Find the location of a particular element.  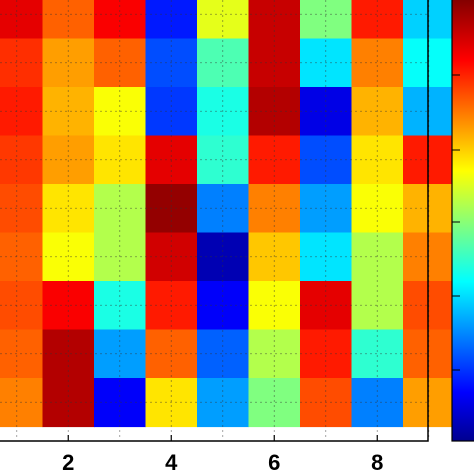

x-axis-ticks: 2 4 6 8 is located at coordinates (222, 454).